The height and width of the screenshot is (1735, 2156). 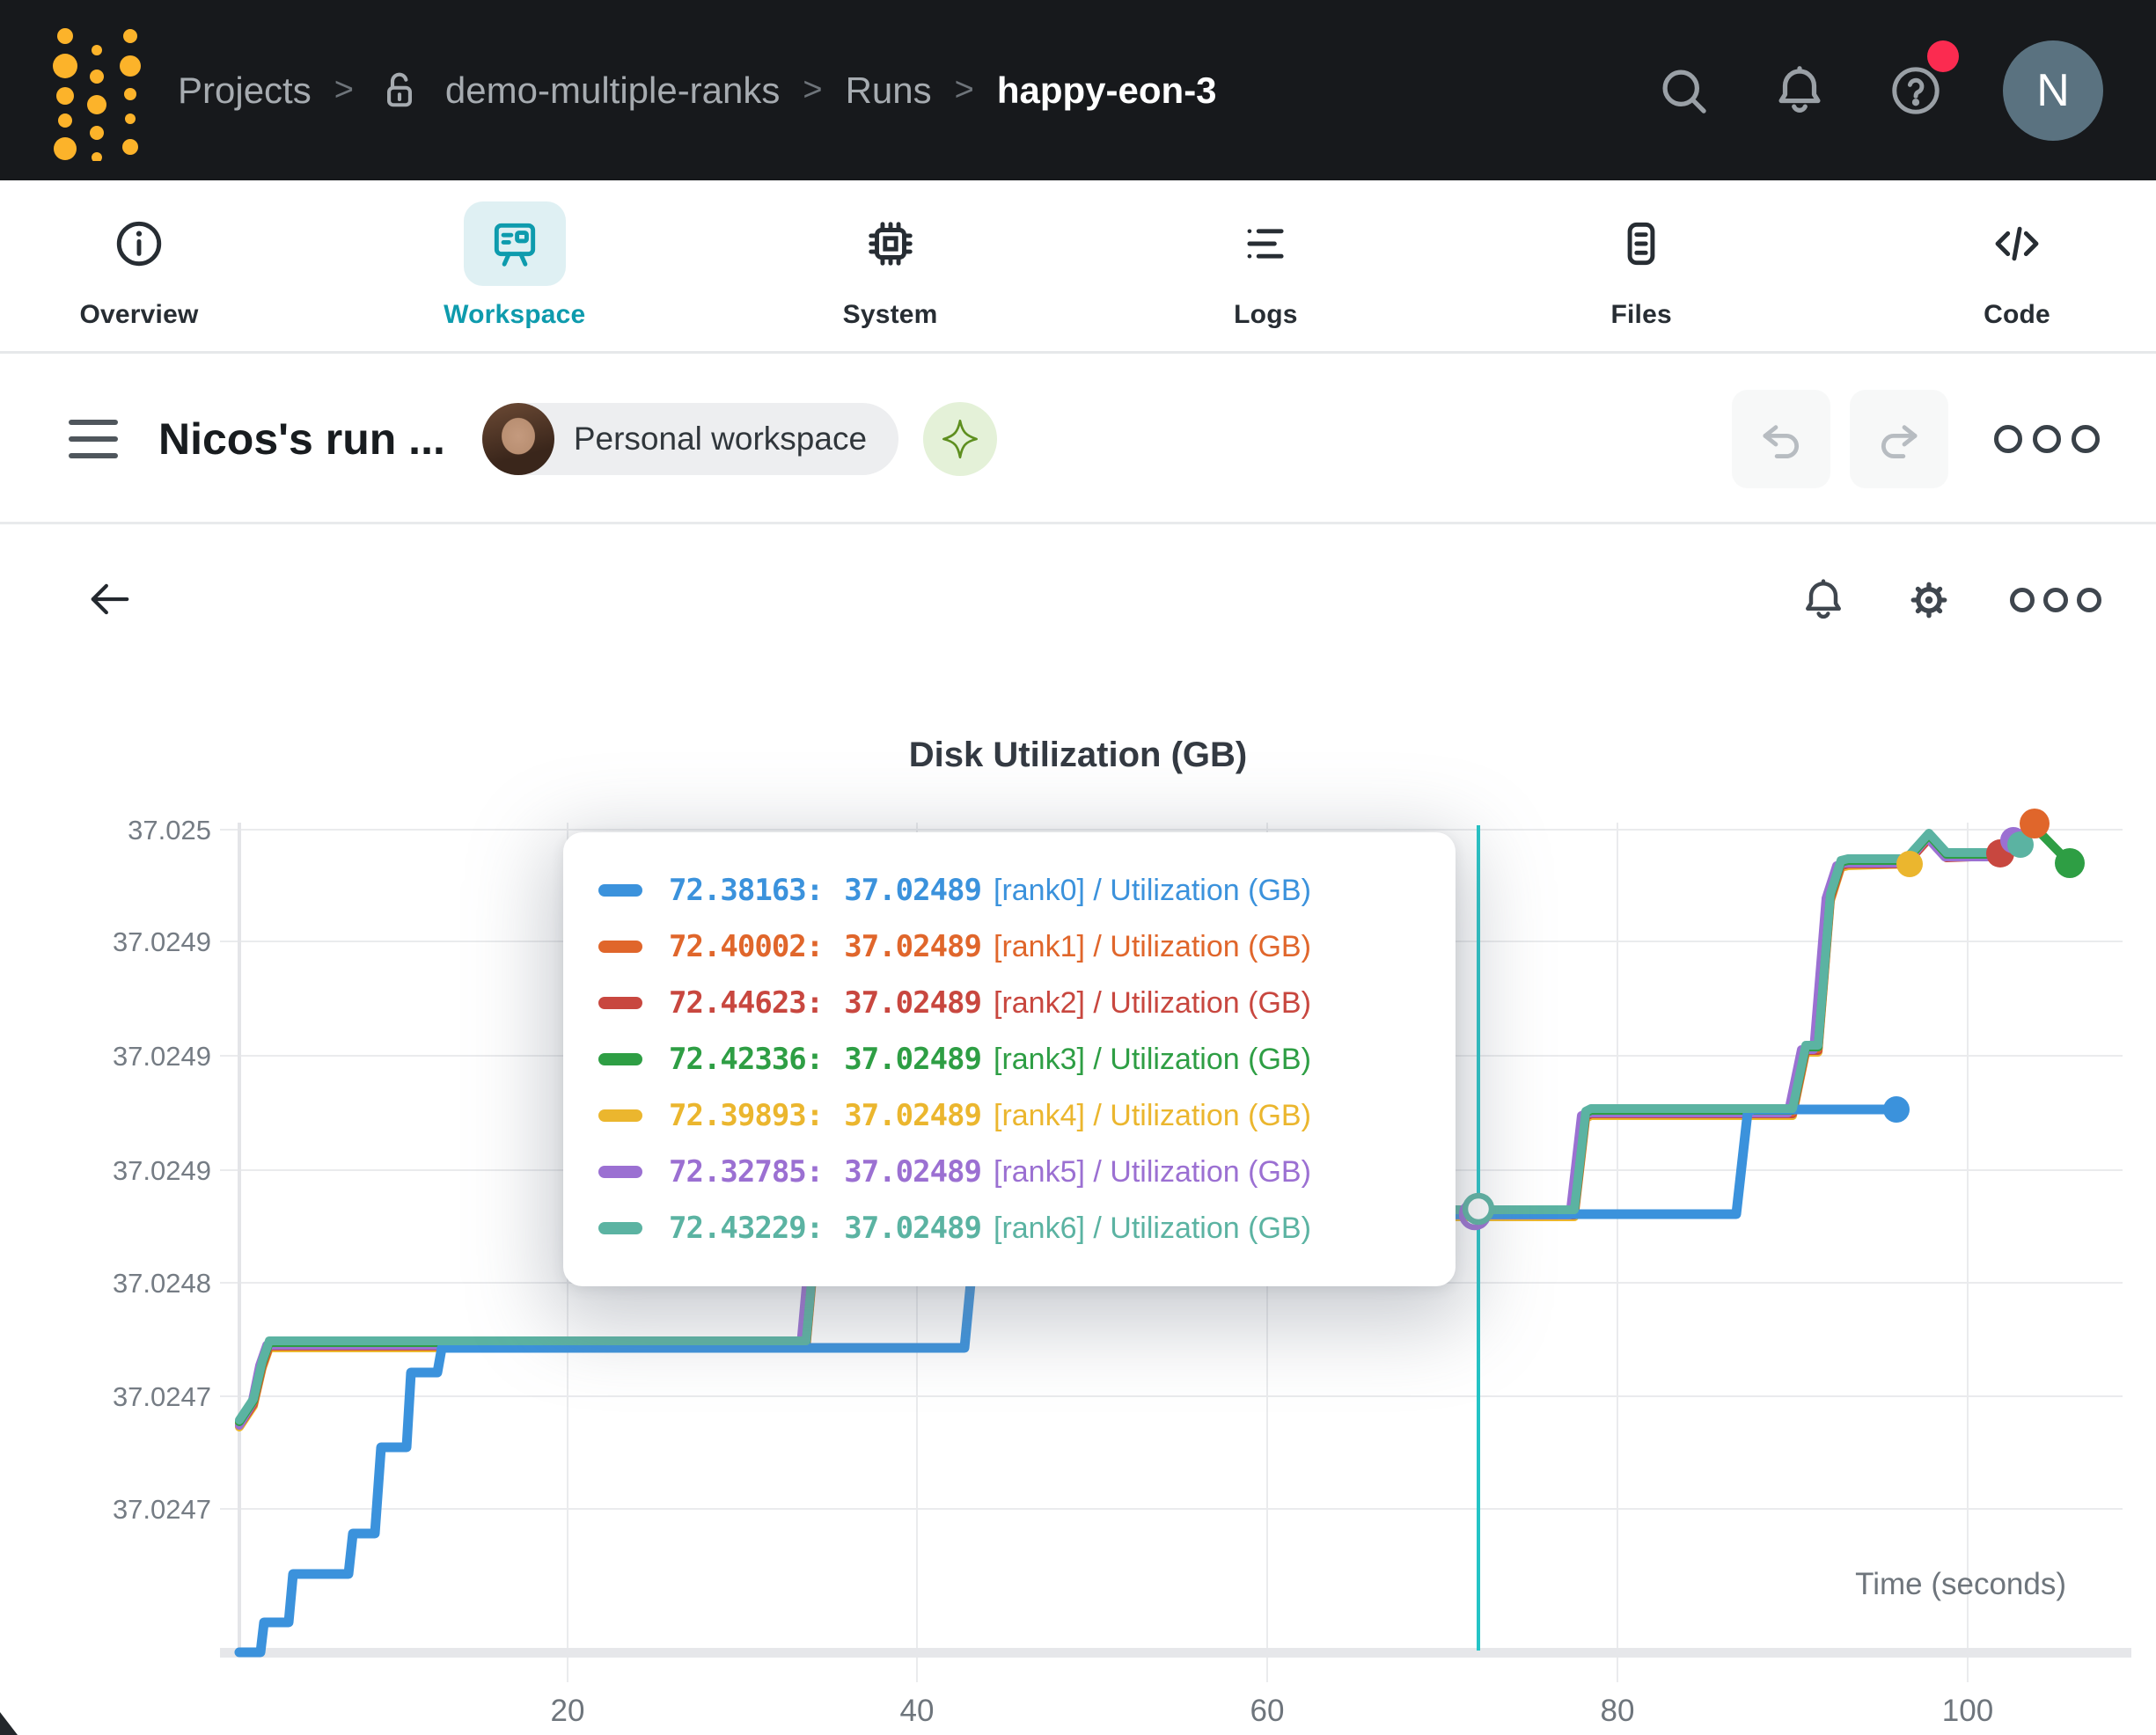 What do you see at coordinates (1943, 56) in the screenshot?
I see `notification-dot` at bounding box center [1943, 56].